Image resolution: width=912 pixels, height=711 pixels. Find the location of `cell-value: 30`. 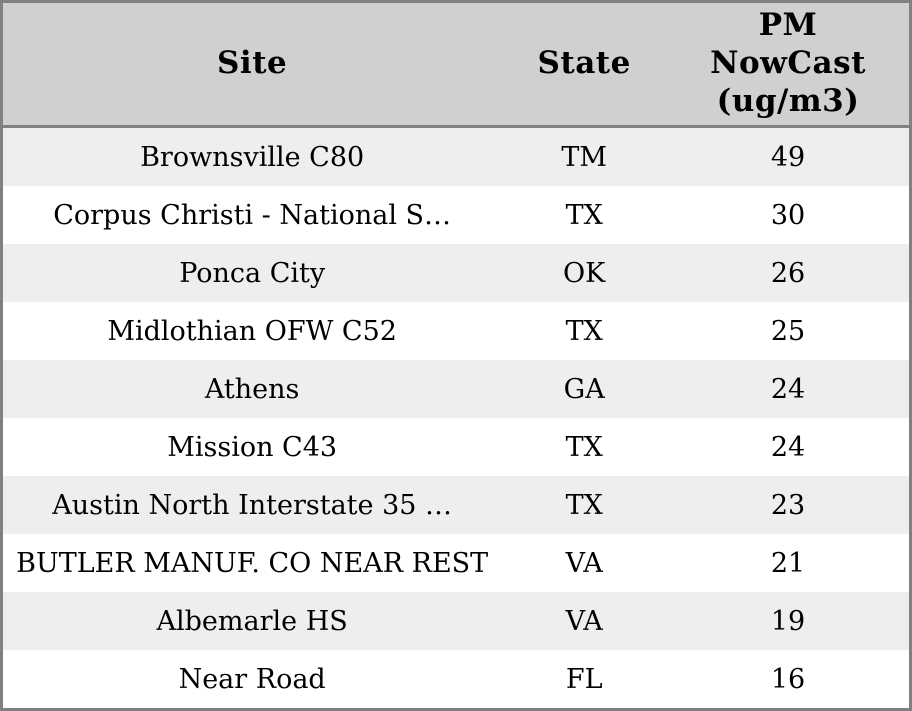

cell-value: 30 is located at coordinates (788, 215).